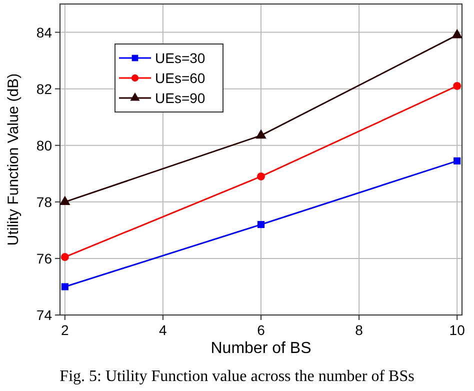 The height and width of the screenshot is (391, 474). What do you see at coordinates (44, 32) in the screenshot?
I see `y-tick-label: 84` at bounding box center [44, 32].